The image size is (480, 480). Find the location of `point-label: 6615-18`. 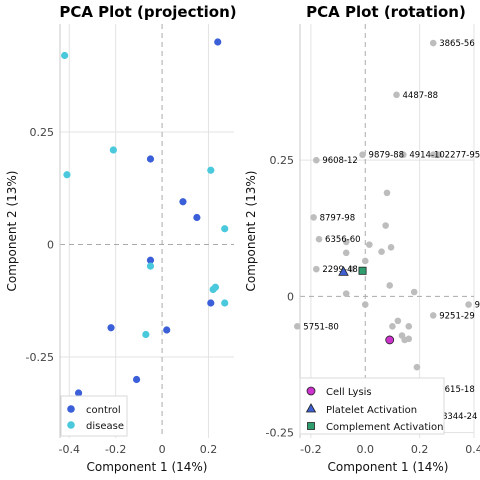

point-label: 6615-18 is located at coordinates (457, 390).